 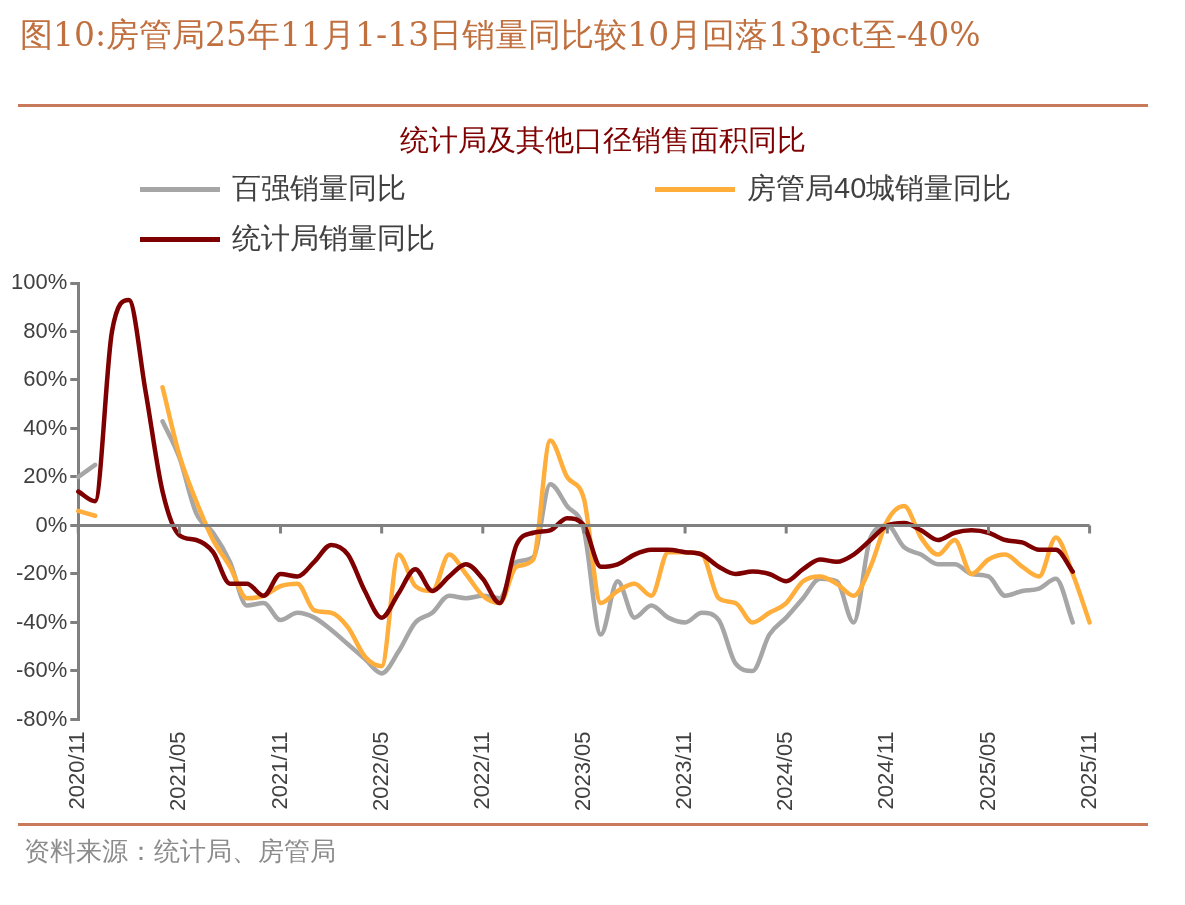 What do you see at coordinates (785, 771) in the screenshot?
I see `x-tick-label: 2024/05` at bounding box center [785, 771].